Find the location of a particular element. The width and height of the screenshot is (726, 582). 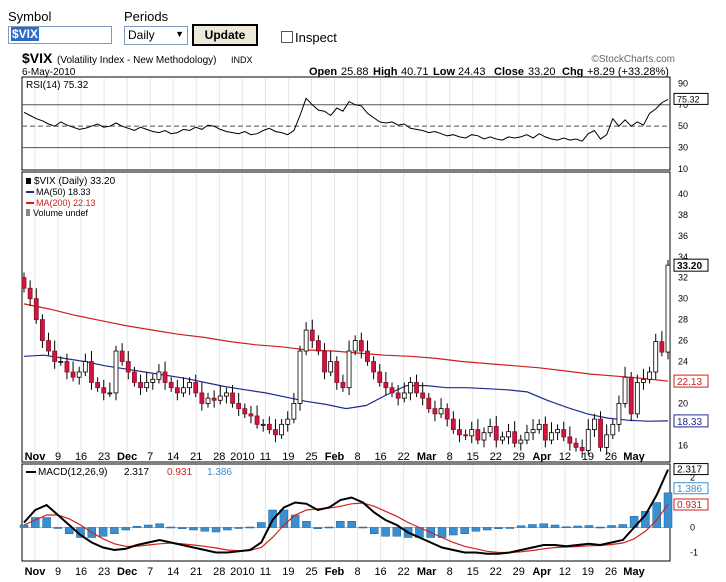

periods-select: Daily ▼ is located at coordinates (156, 35).